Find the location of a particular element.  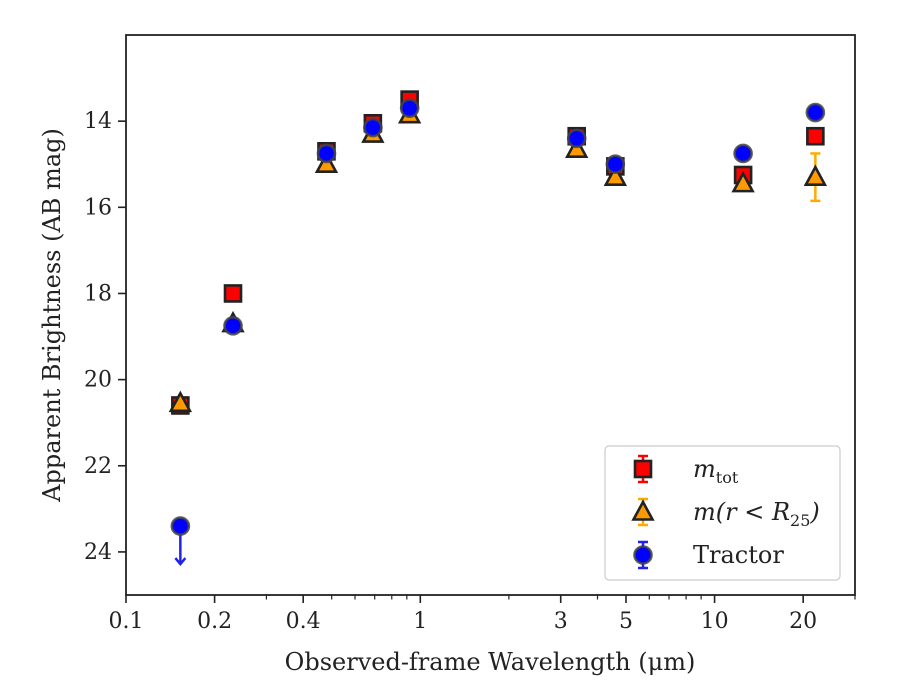

legend-label: mtot is located at coordinates (716, 471).